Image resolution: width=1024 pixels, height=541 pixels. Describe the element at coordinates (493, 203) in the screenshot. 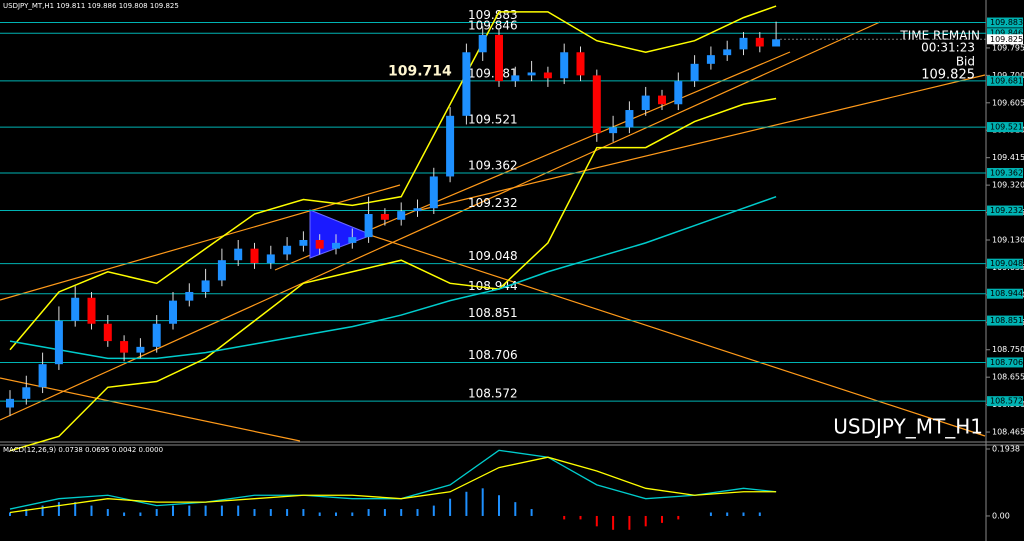

I see `level-label: 109.232` at that location.